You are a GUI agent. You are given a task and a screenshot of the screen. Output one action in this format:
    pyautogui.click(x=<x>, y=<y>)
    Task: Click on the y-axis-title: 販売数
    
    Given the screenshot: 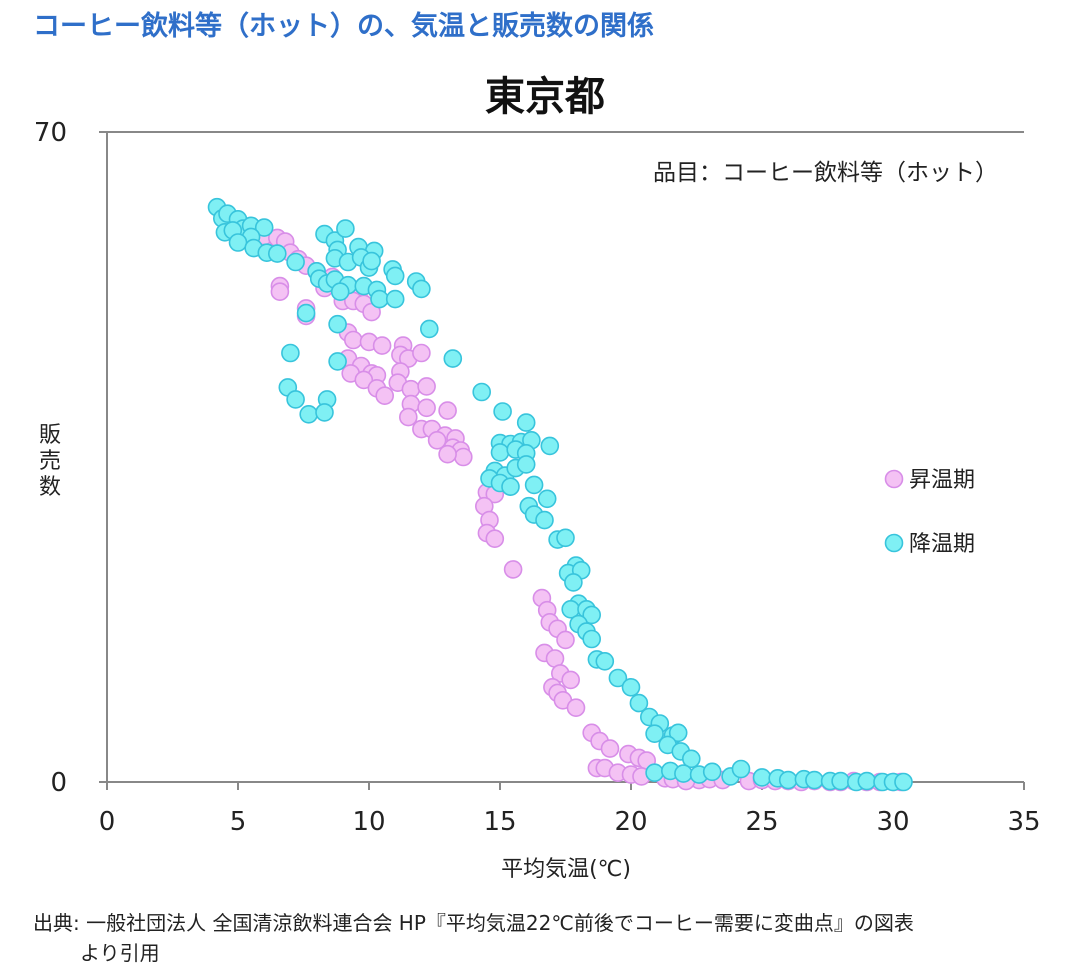 What is the action you would take?
    pyautogui.click(x=50, y=461)
    